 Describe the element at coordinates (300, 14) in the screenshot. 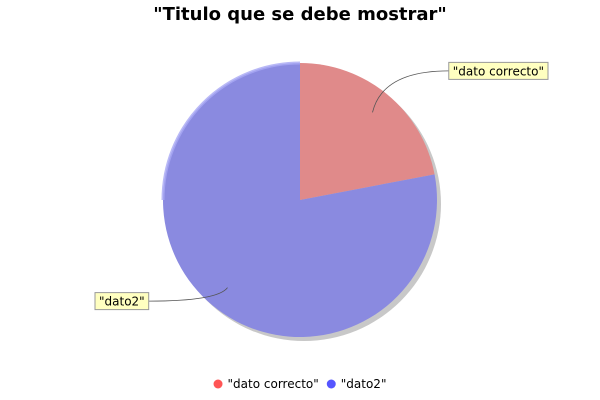

I see `chart-title: "Titulo que se debe mostrar"` at that location.